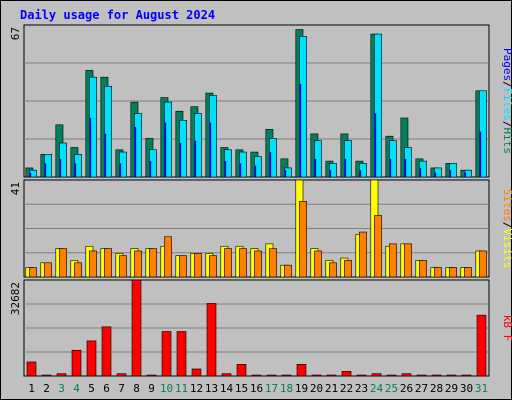  I want to click on x-tick-label: 10, so click(166, 388).